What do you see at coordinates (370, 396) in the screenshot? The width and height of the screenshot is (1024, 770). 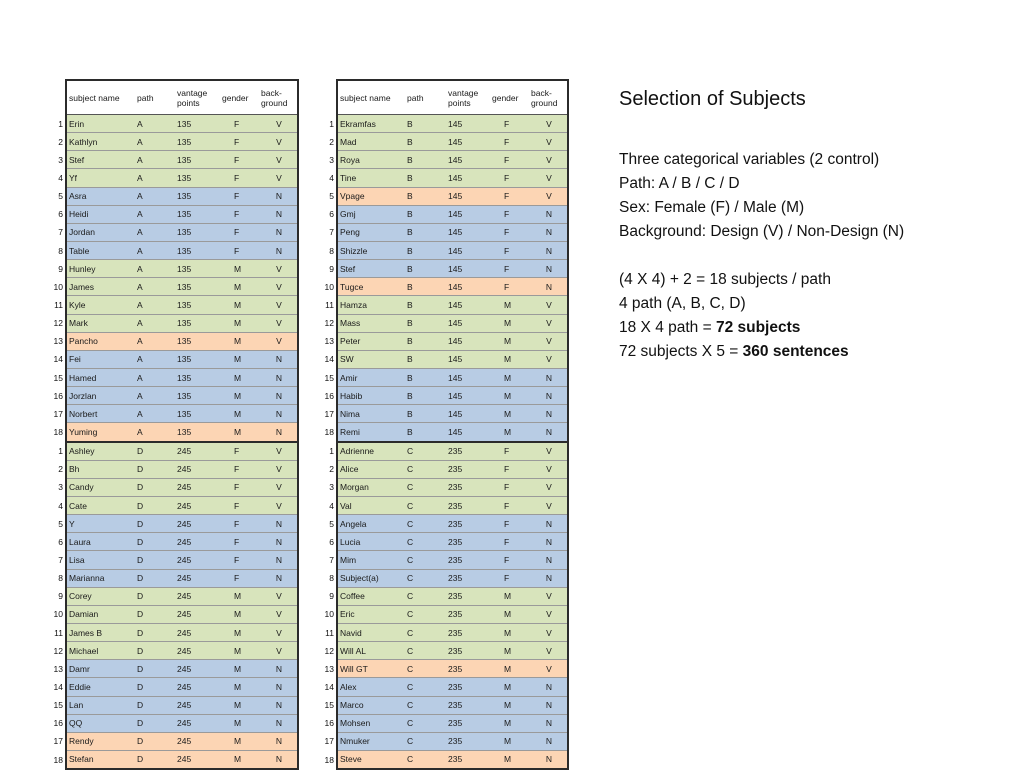 I see `cell-subject-name: Habib` at bounding box center [370, 396].